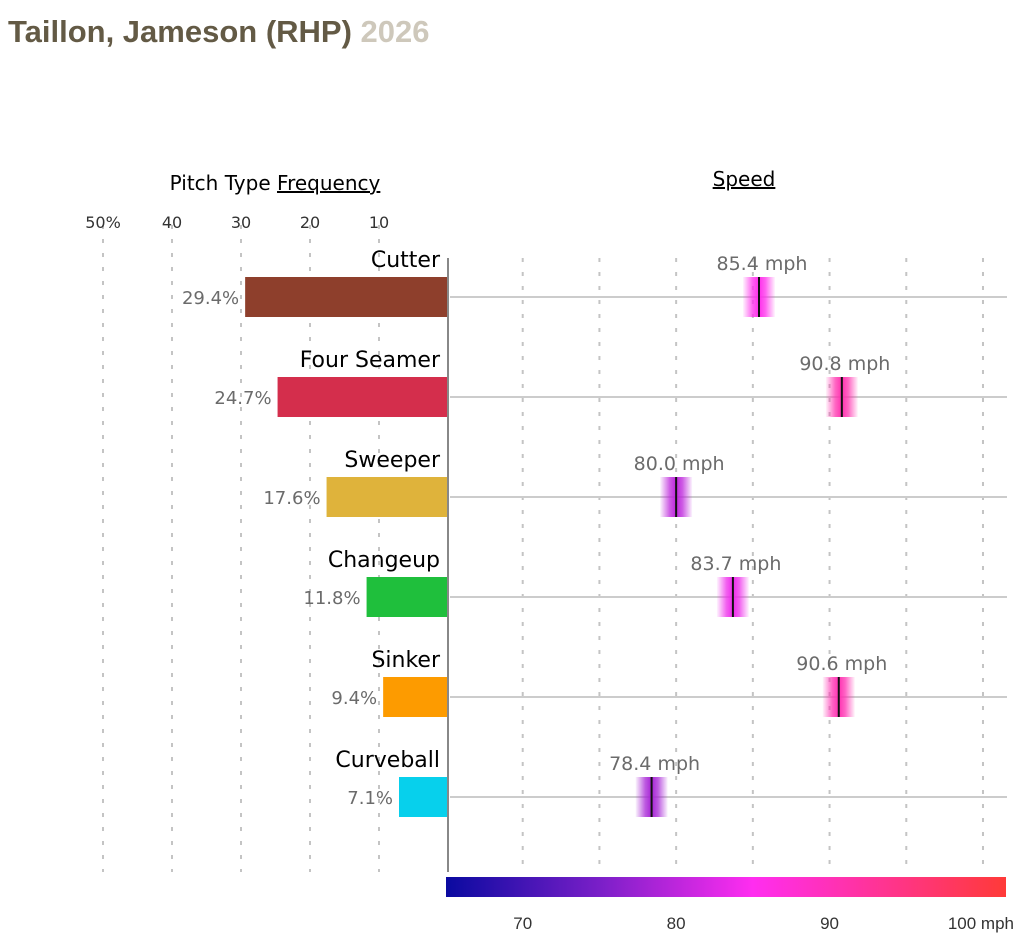 This screenshot has height=950, width=1028. What do you see at coordinates (331, 598) in the screenshot?
I see `frequency-value-label: 11.8%` at bounding box center [331, 598].